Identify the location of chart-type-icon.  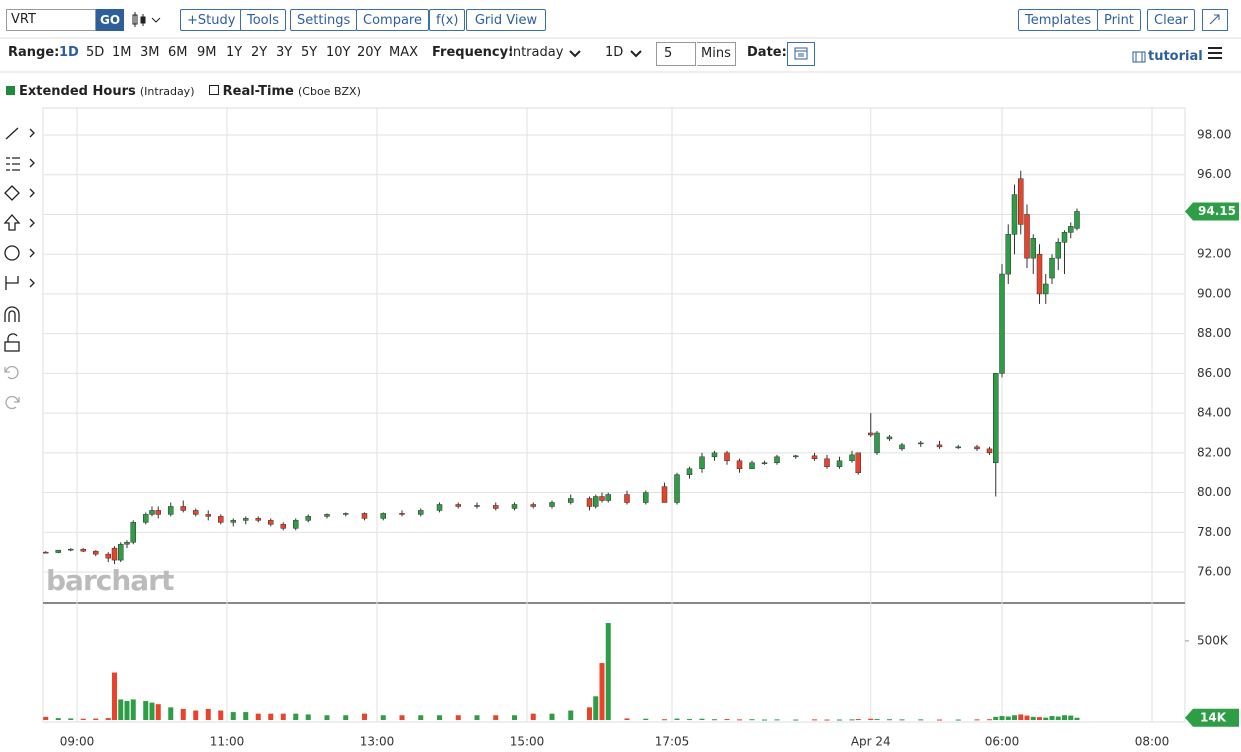
(147, 20).